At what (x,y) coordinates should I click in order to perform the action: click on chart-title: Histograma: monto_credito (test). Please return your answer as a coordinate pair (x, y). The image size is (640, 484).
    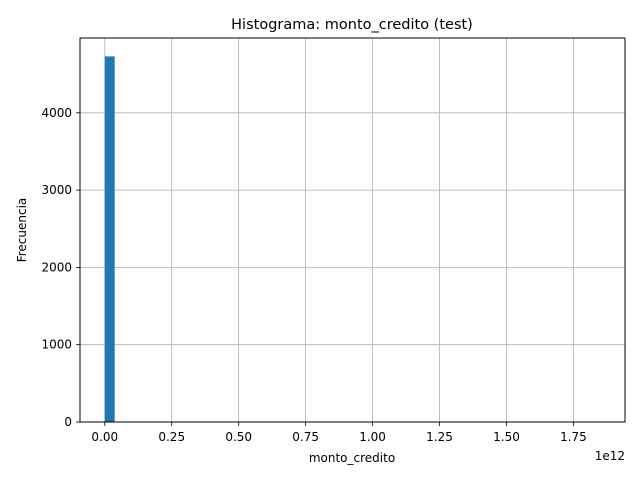
    Looking at the image, I should click on (352, 25).